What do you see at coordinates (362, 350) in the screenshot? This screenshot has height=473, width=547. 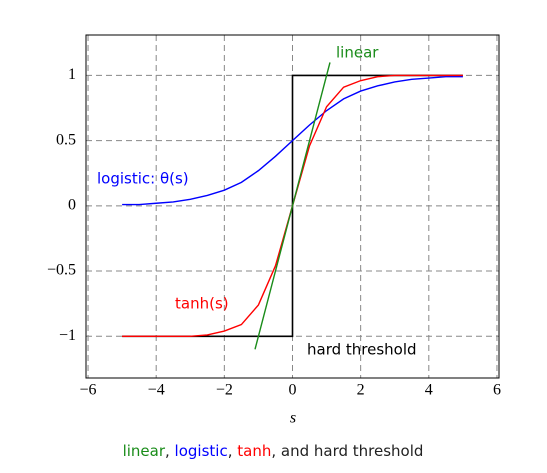 I see `annotation: hard threshold` at bounding box center [362, 350].